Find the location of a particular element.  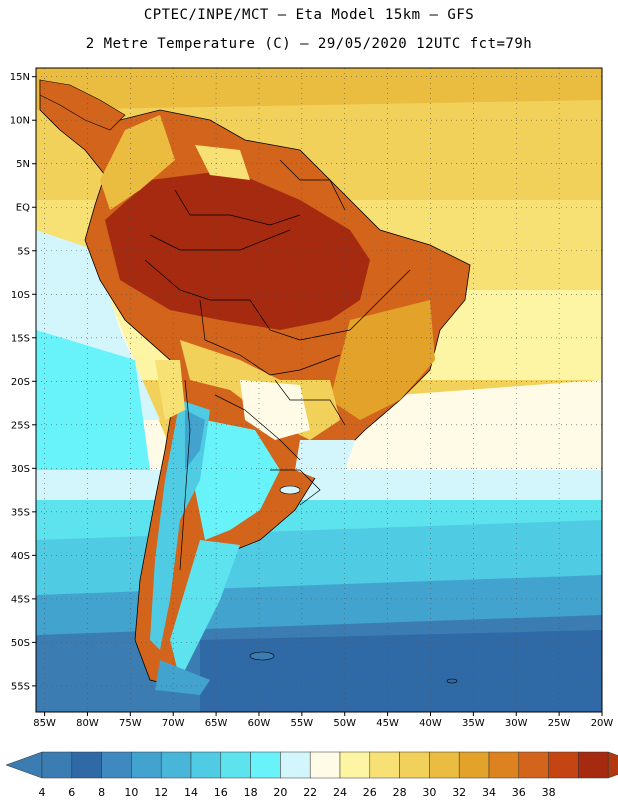

latitude-label: 45S is located at coordinates (20, 599).